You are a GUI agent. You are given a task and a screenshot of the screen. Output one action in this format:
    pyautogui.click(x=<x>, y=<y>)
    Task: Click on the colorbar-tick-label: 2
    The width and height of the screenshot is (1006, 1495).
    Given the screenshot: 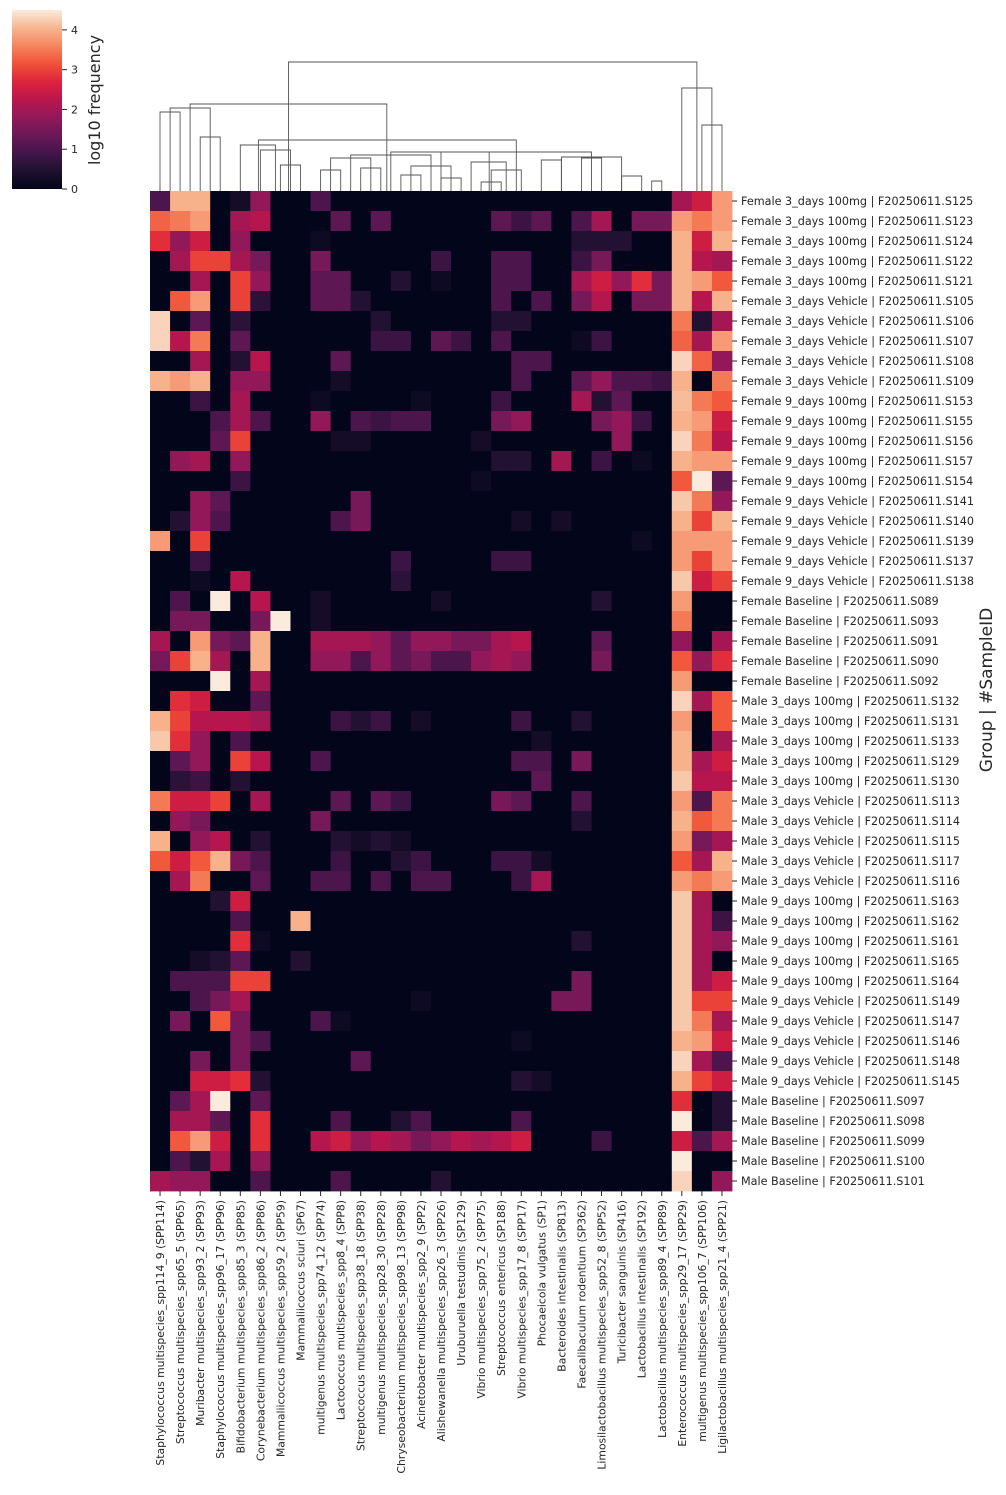 What is the action you would take?
    pyautogui.click(x=74, y=109)
    